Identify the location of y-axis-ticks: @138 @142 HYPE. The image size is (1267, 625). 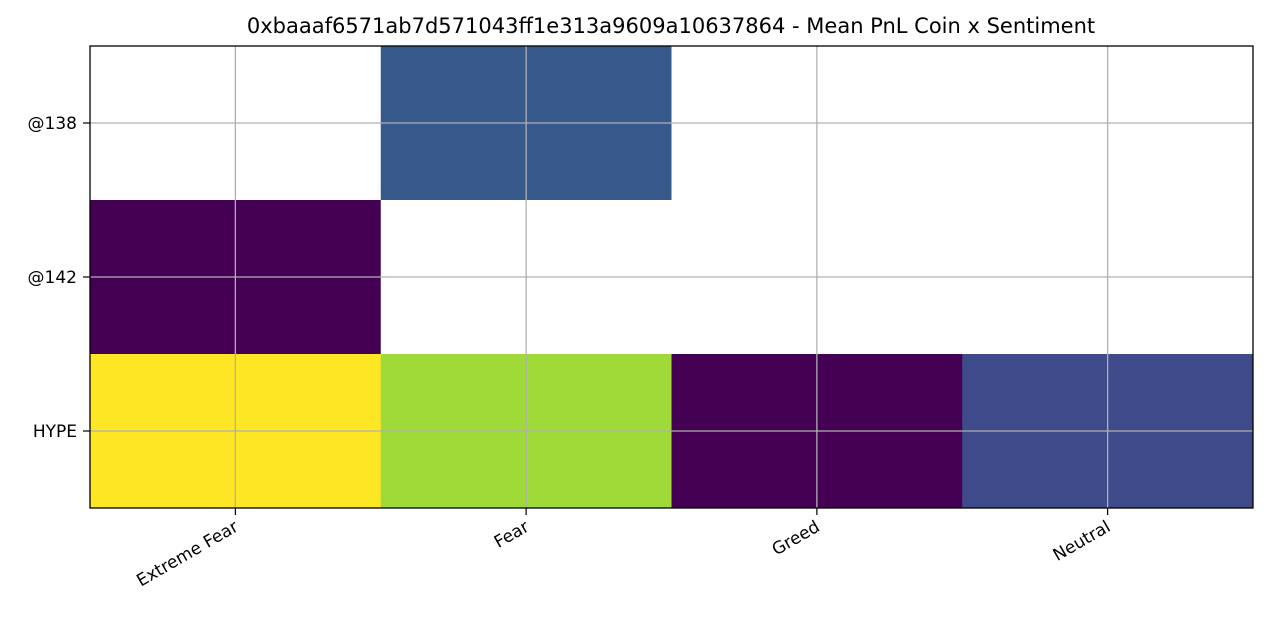
(59, 278).